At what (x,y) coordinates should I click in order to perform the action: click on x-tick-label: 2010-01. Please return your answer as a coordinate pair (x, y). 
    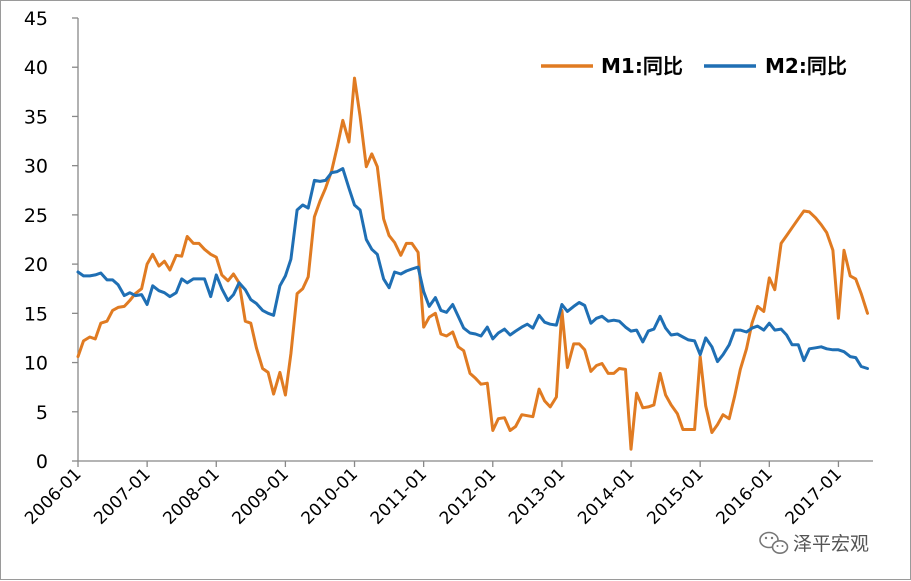
    Looking at the image, I should click on (330, 496).